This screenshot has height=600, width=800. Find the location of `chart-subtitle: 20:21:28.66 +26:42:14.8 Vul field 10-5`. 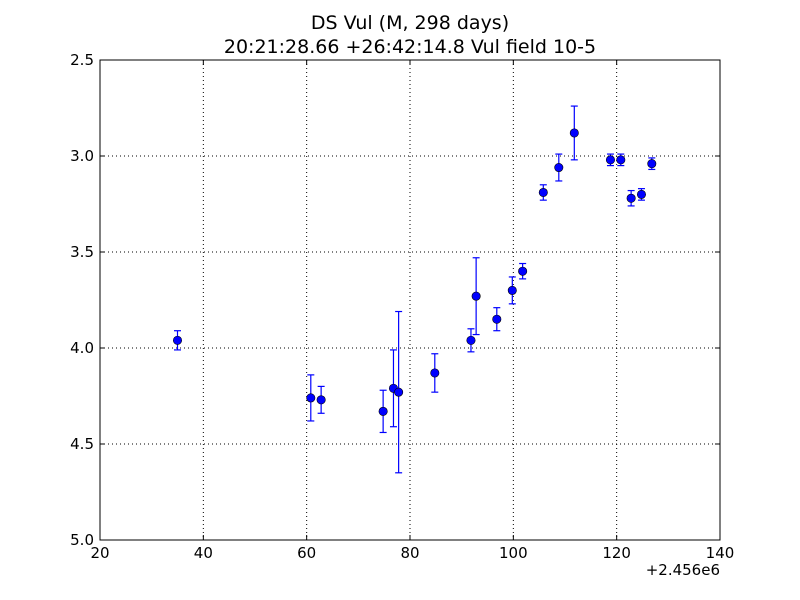

chart-subtitle: 20:21:28.66 +26:42:14.8 Vul field 10-5 is located at coordinates (410, 47).